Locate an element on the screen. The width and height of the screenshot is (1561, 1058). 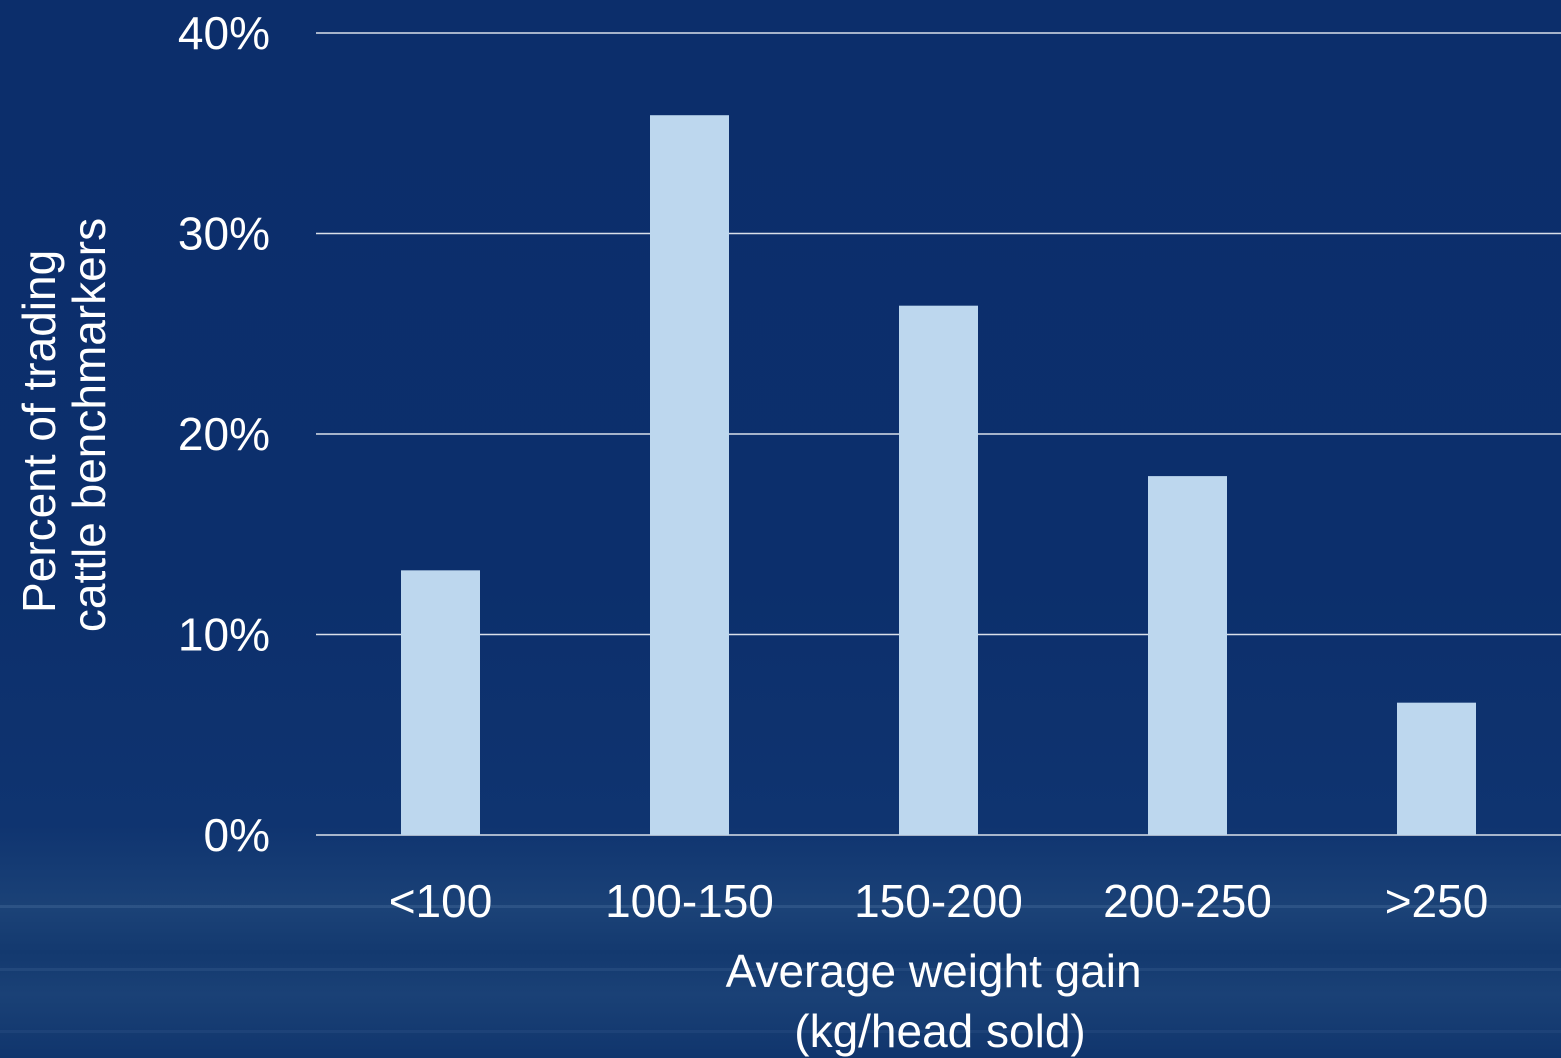
x-tick-labels: <100 100-150 150-200 200-250 >250 is located at coordinates (939, 901).